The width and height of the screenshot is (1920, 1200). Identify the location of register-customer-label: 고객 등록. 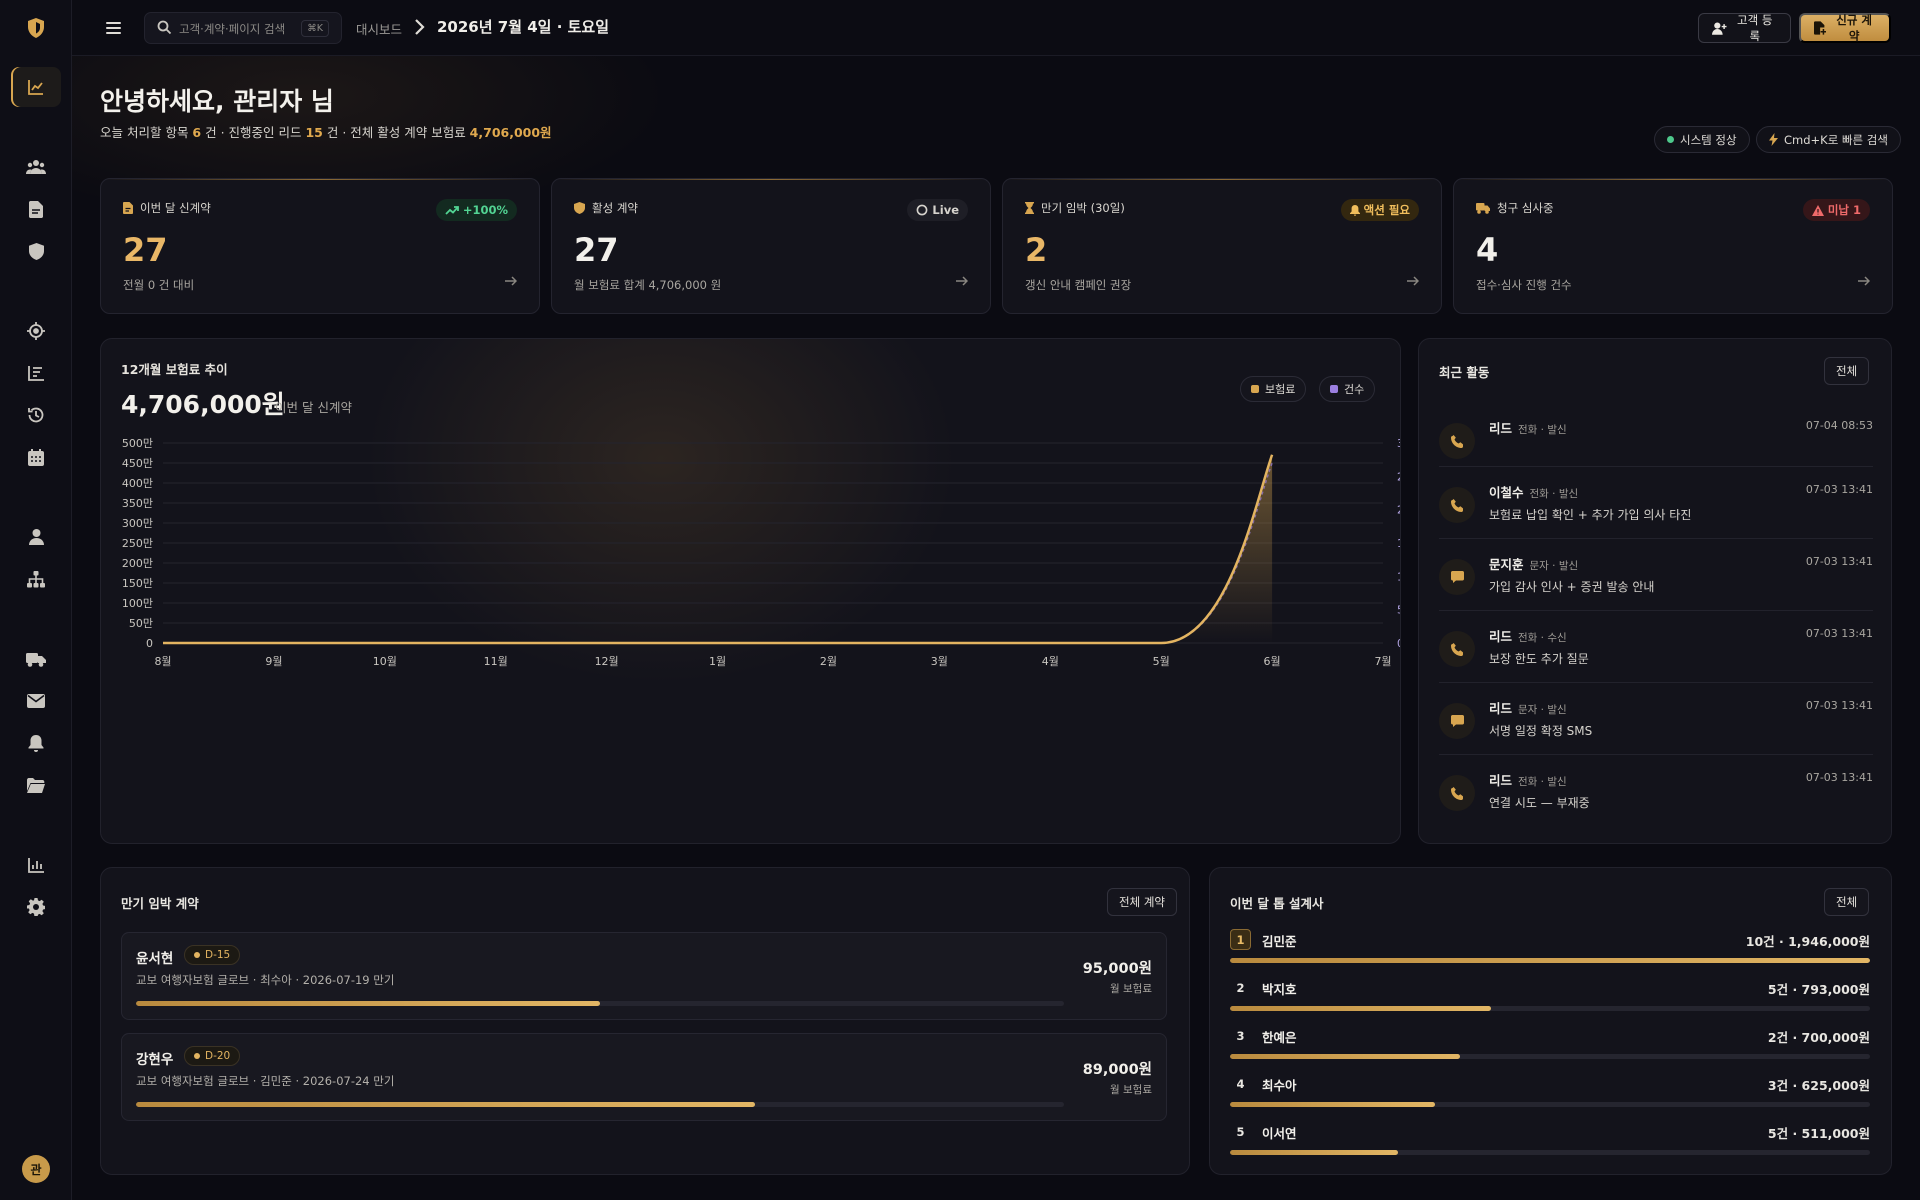
(1755, 28).